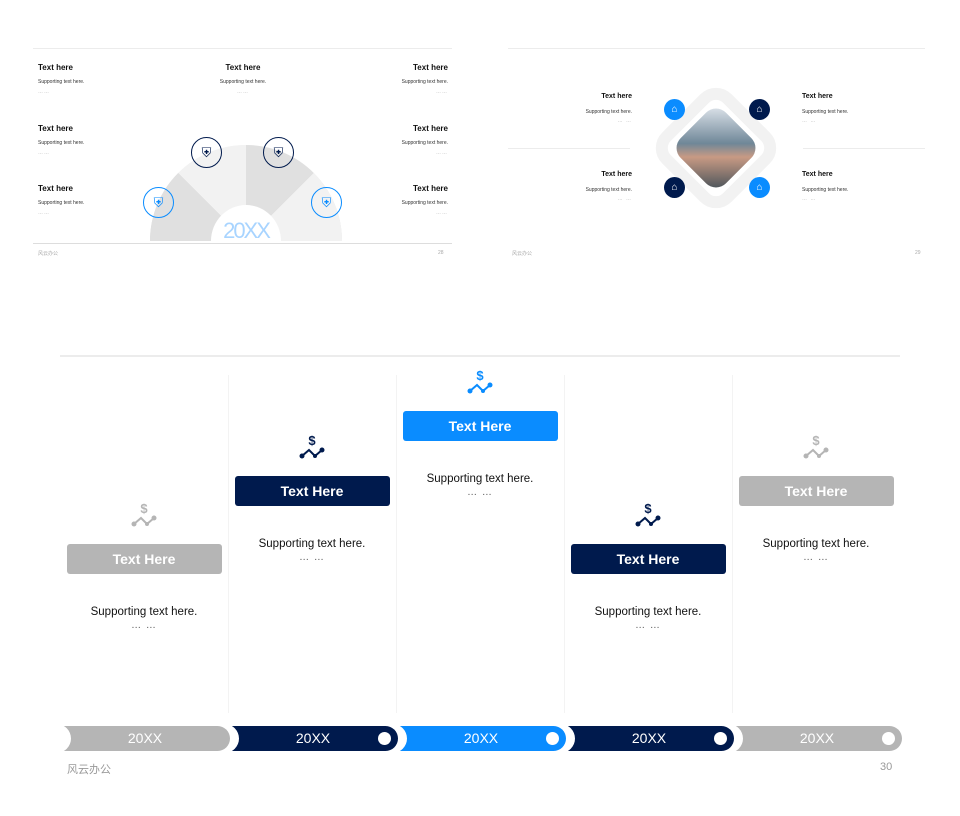 The image size is (960, 816). I want to click on baseline, so click(242, 243).